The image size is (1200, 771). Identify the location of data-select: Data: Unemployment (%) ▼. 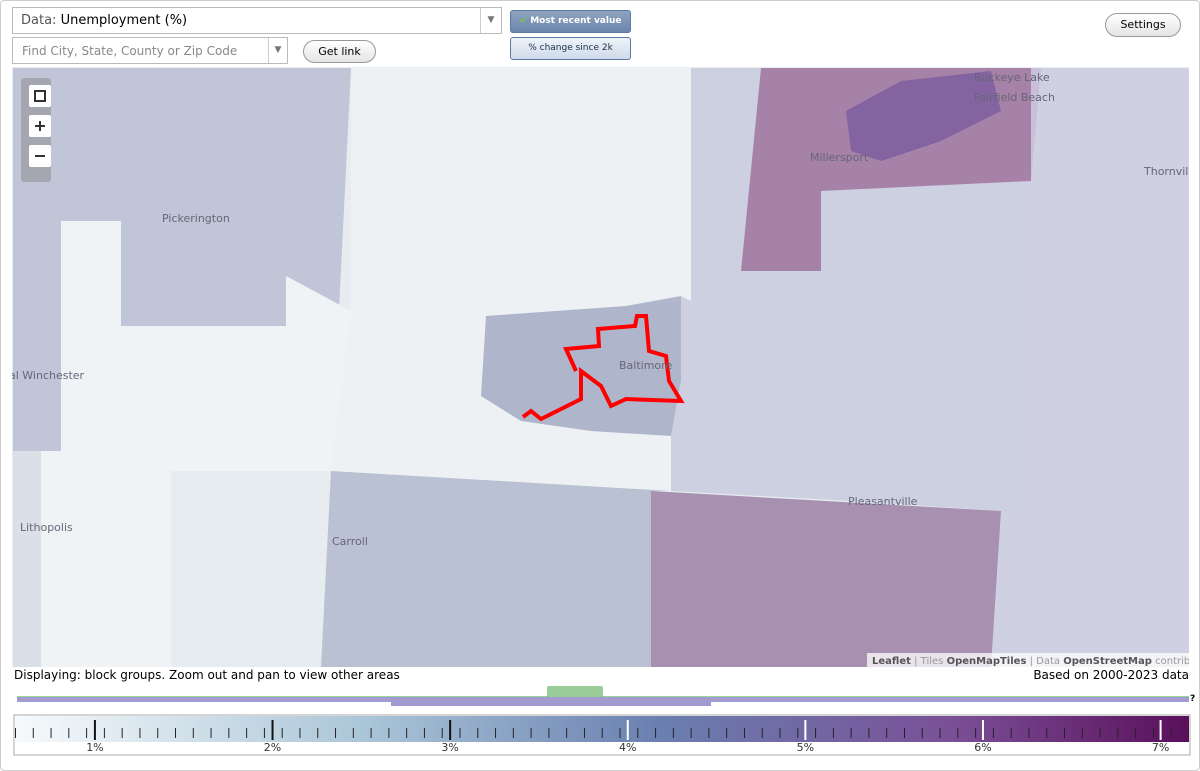
(257, 20).